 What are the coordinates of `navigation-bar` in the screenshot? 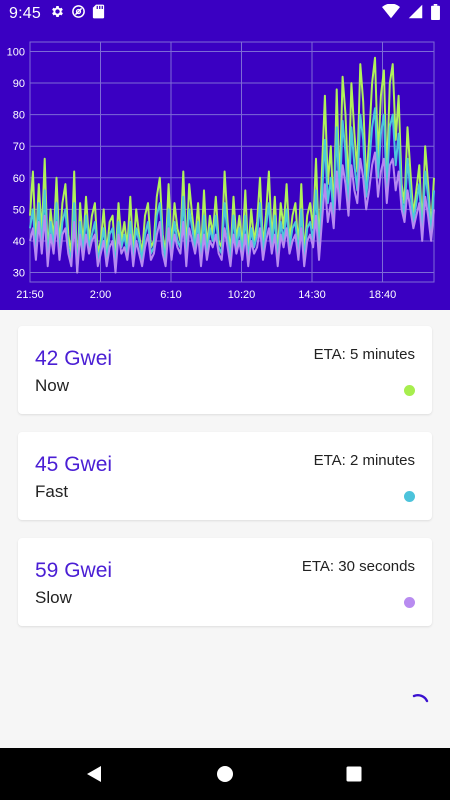 It's located at (225, 774).